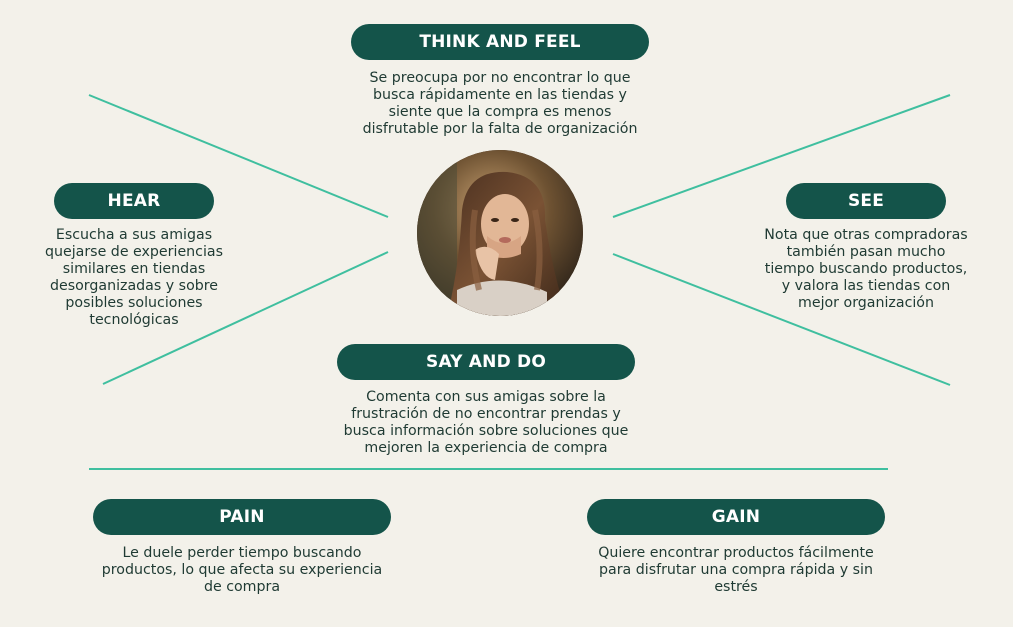 The width and height of the screenshot is (1013, 627). I want to click on see-title: SEE, so click(866, 201).